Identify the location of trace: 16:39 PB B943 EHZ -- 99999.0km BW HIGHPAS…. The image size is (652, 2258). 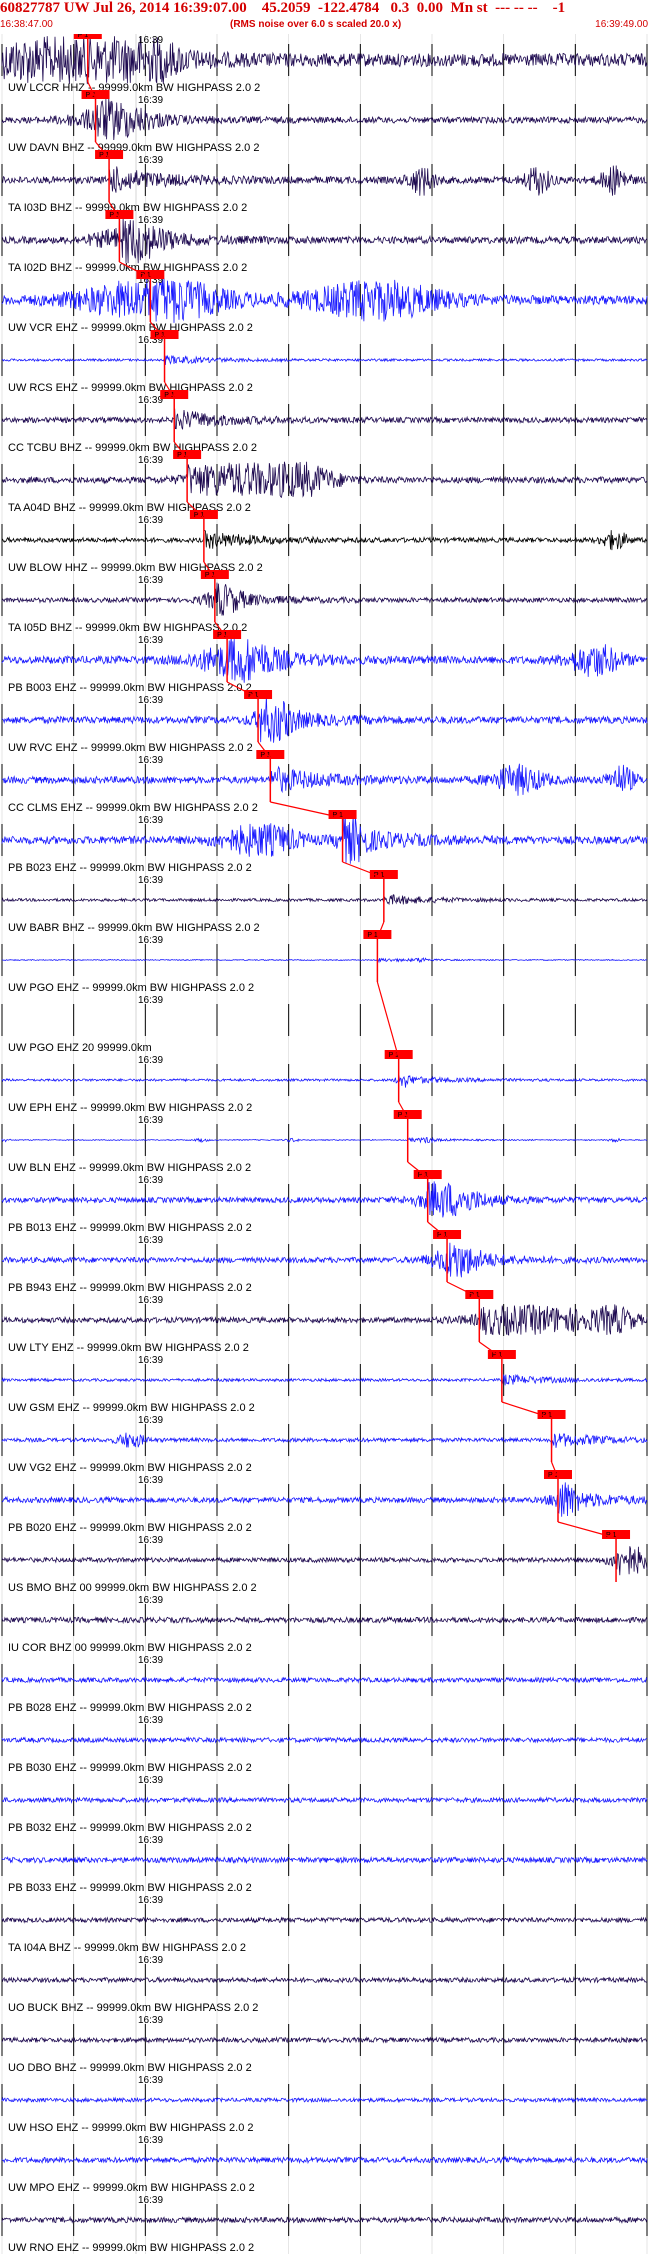
(324, 1257).